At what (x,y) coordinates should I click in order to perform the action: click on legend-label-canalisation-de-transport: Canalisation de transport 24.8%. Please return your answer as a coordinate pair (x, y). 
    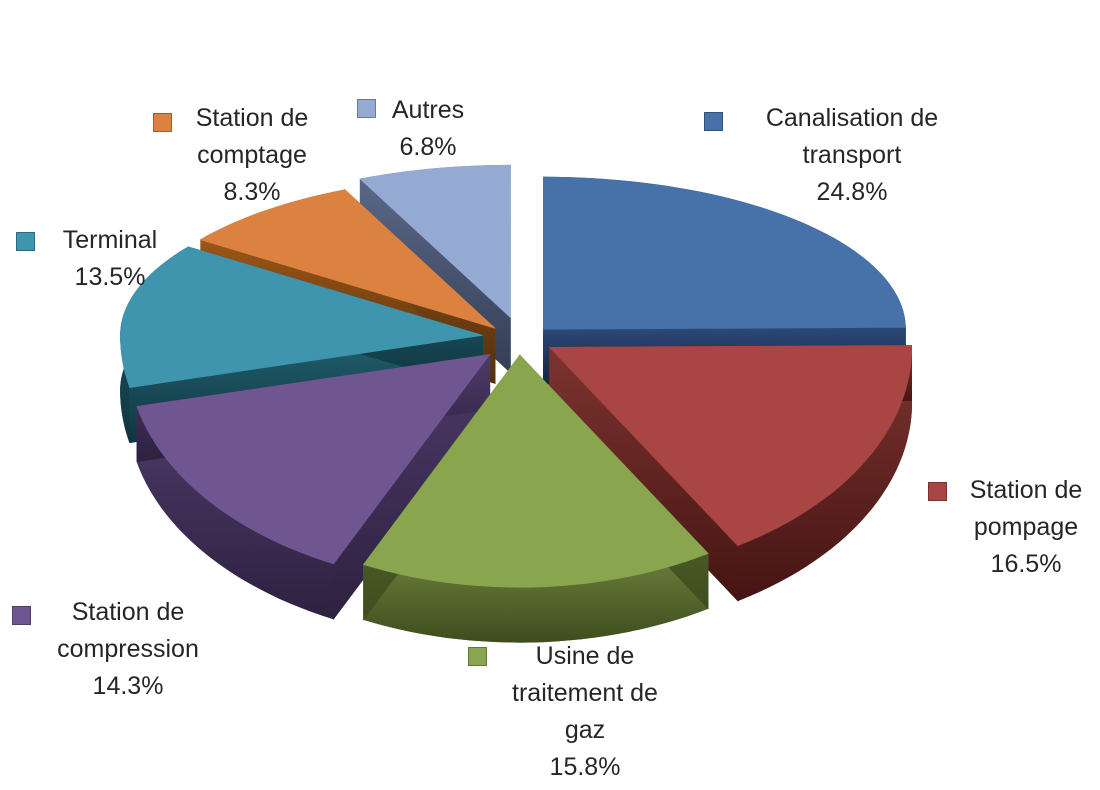
    Looking at the image, I should click on (852, 155).